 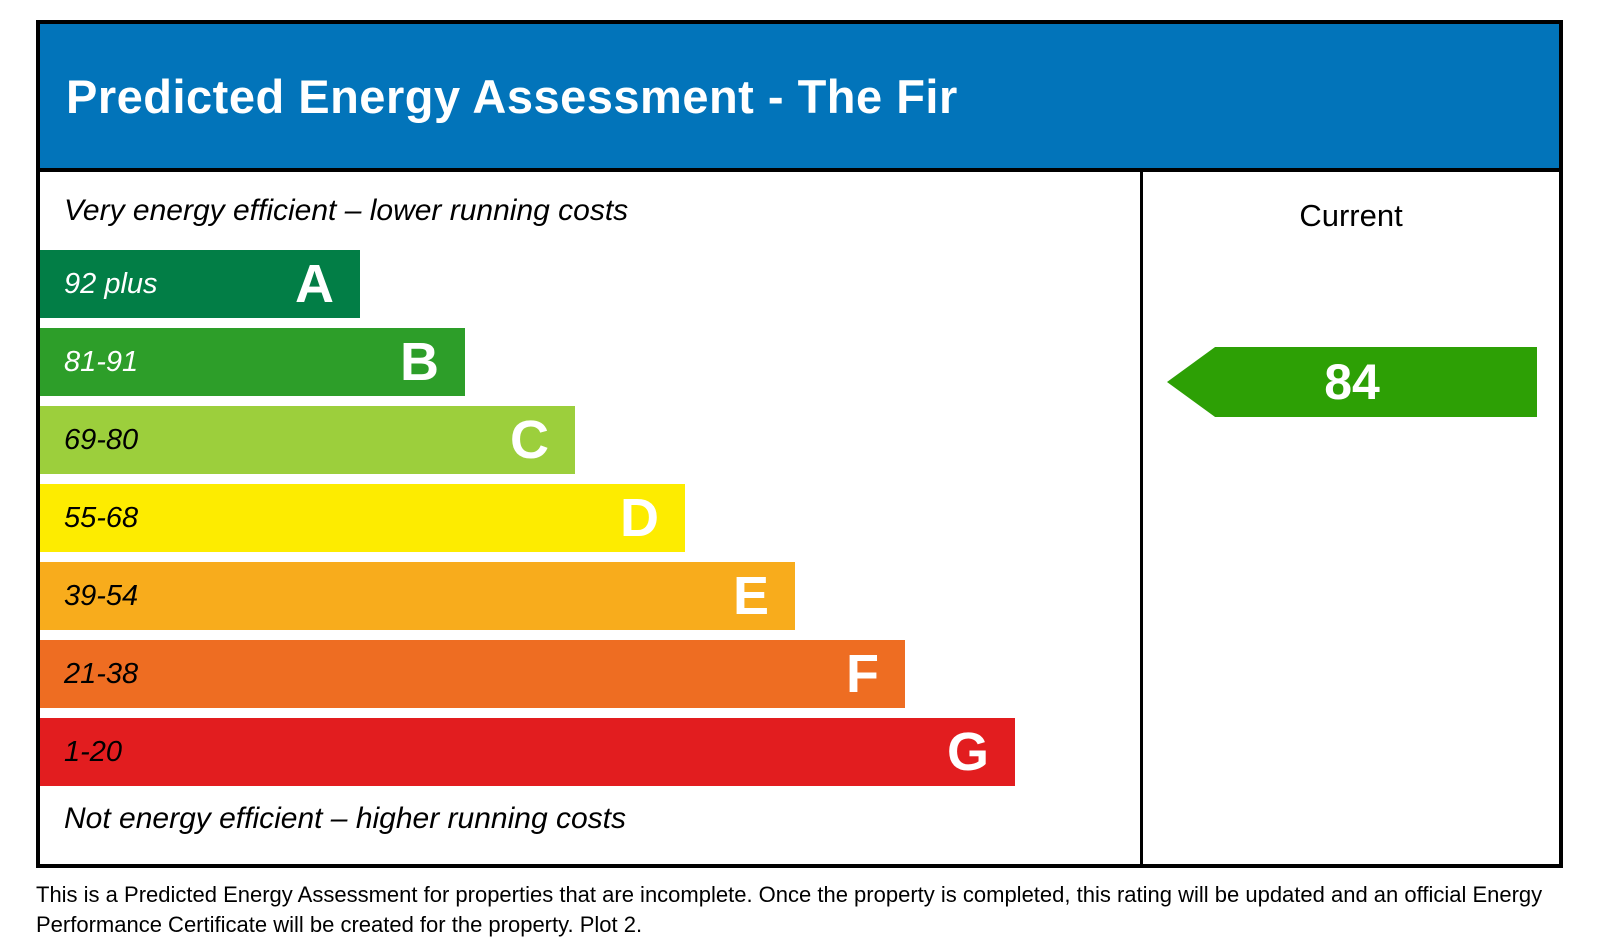 What do you see at coordinates (750, 596) in the screenshot?
I see `band-letter-label: E` at bounding box center [750, 596].